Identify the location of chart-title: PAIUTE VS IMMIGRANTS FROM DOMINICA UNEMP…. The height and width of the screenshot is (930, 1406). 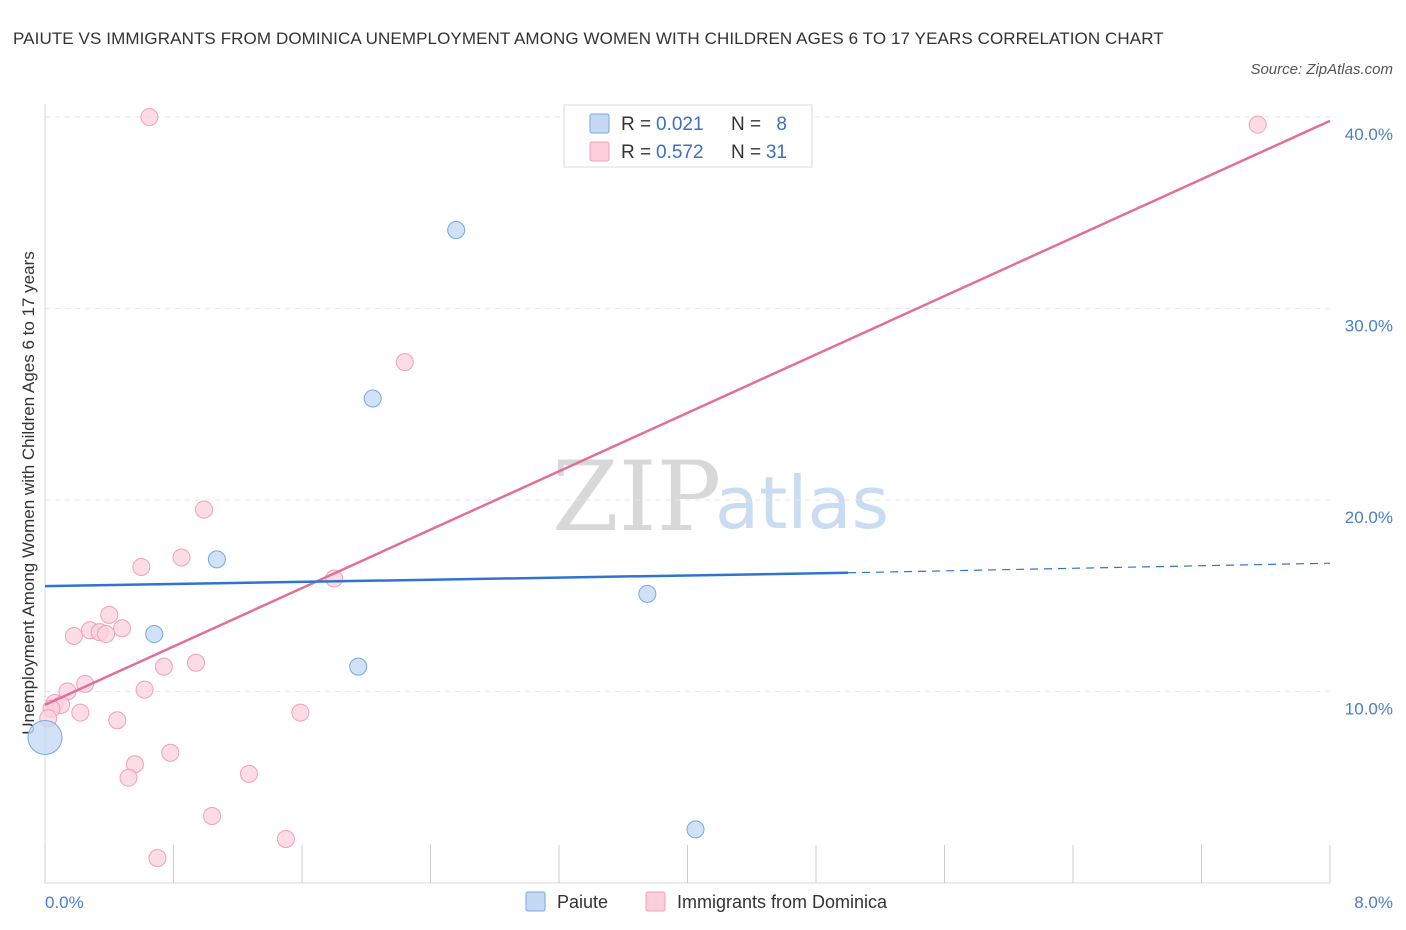
(588, 38).